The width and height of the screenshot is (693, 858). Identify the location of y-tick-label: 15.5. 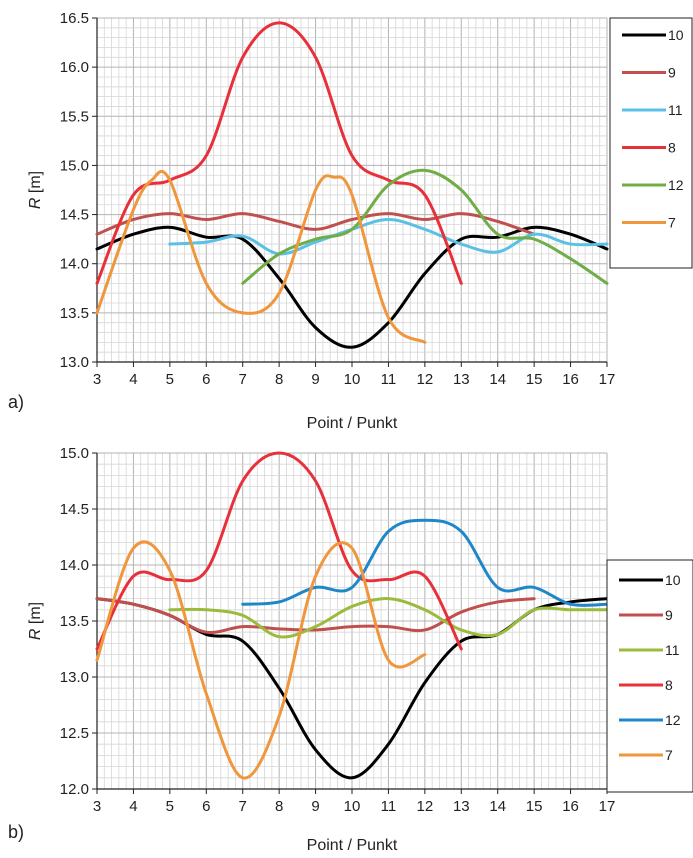
(74, 116).